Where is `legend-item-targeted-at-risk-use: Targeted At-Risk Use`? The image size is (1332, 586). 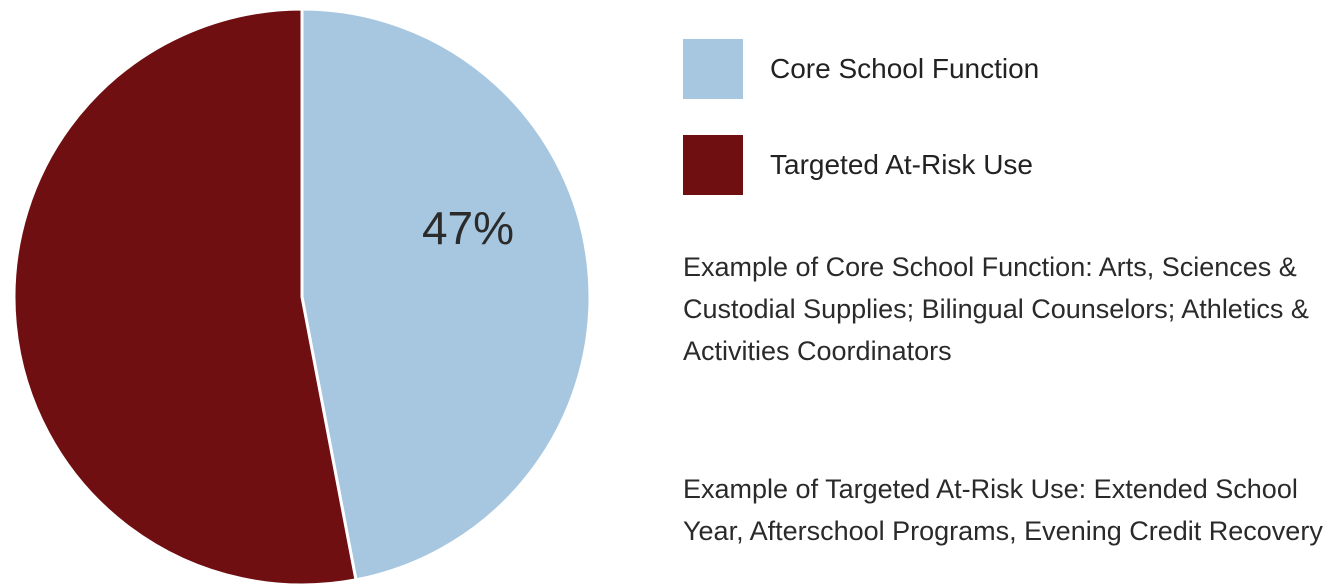
legend-item-targeted-at-risk-use: Targeted At-Risk Use is located at coordinates (1003, 165).